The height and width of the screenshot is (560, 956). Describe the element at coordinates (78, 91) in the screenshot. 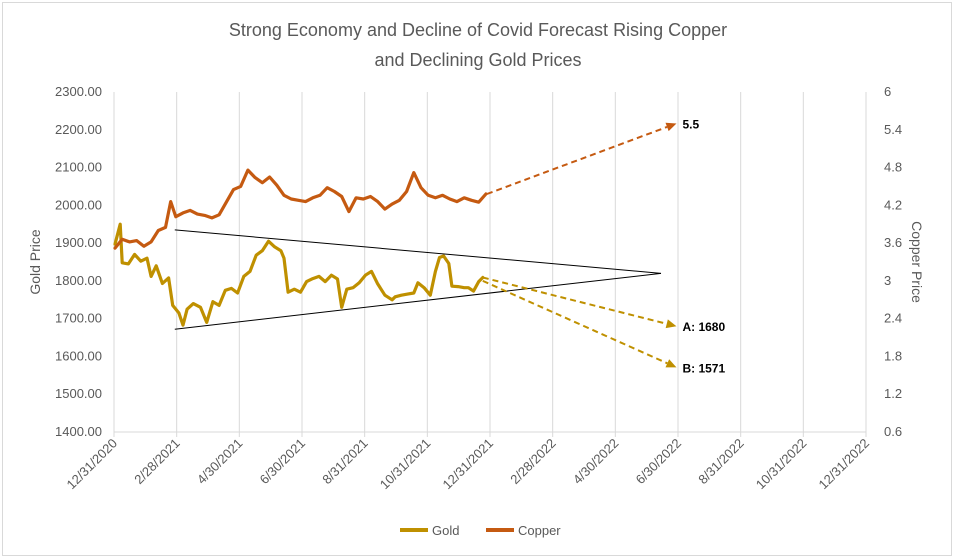

I see `y-tick-label: 2300.00` at that location.